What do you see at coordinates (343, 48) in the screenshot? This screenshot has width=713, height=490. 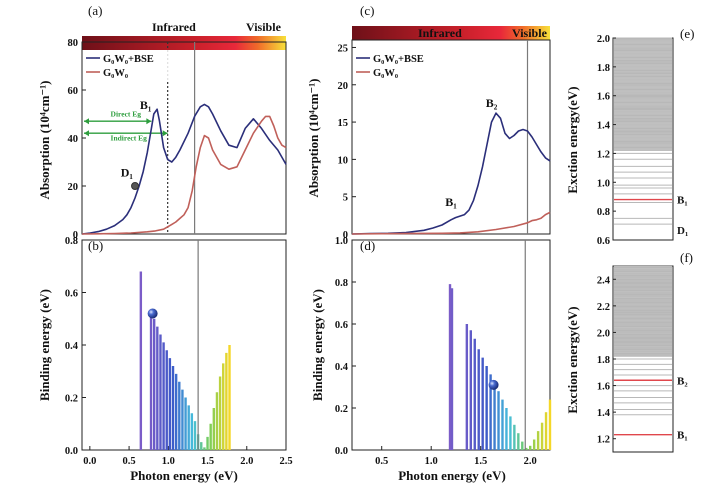 I see `y-tick-label: 25` at bounding box center [343, 48].